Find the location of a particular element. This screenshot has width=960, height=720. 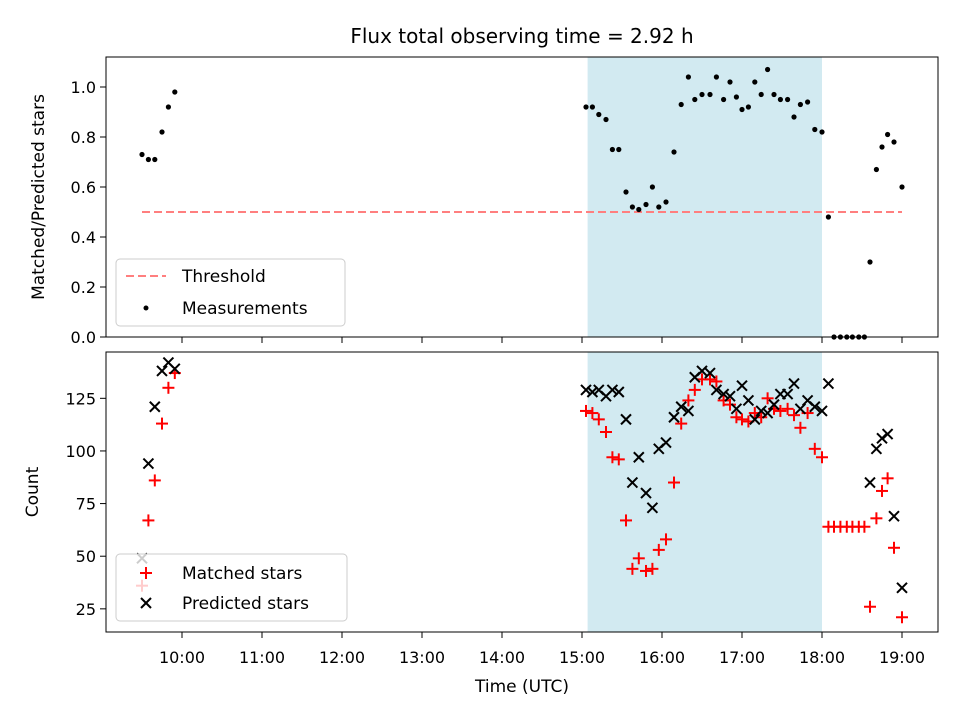

top-ytick-label: 0.8 is located at coordinates (83, 137).